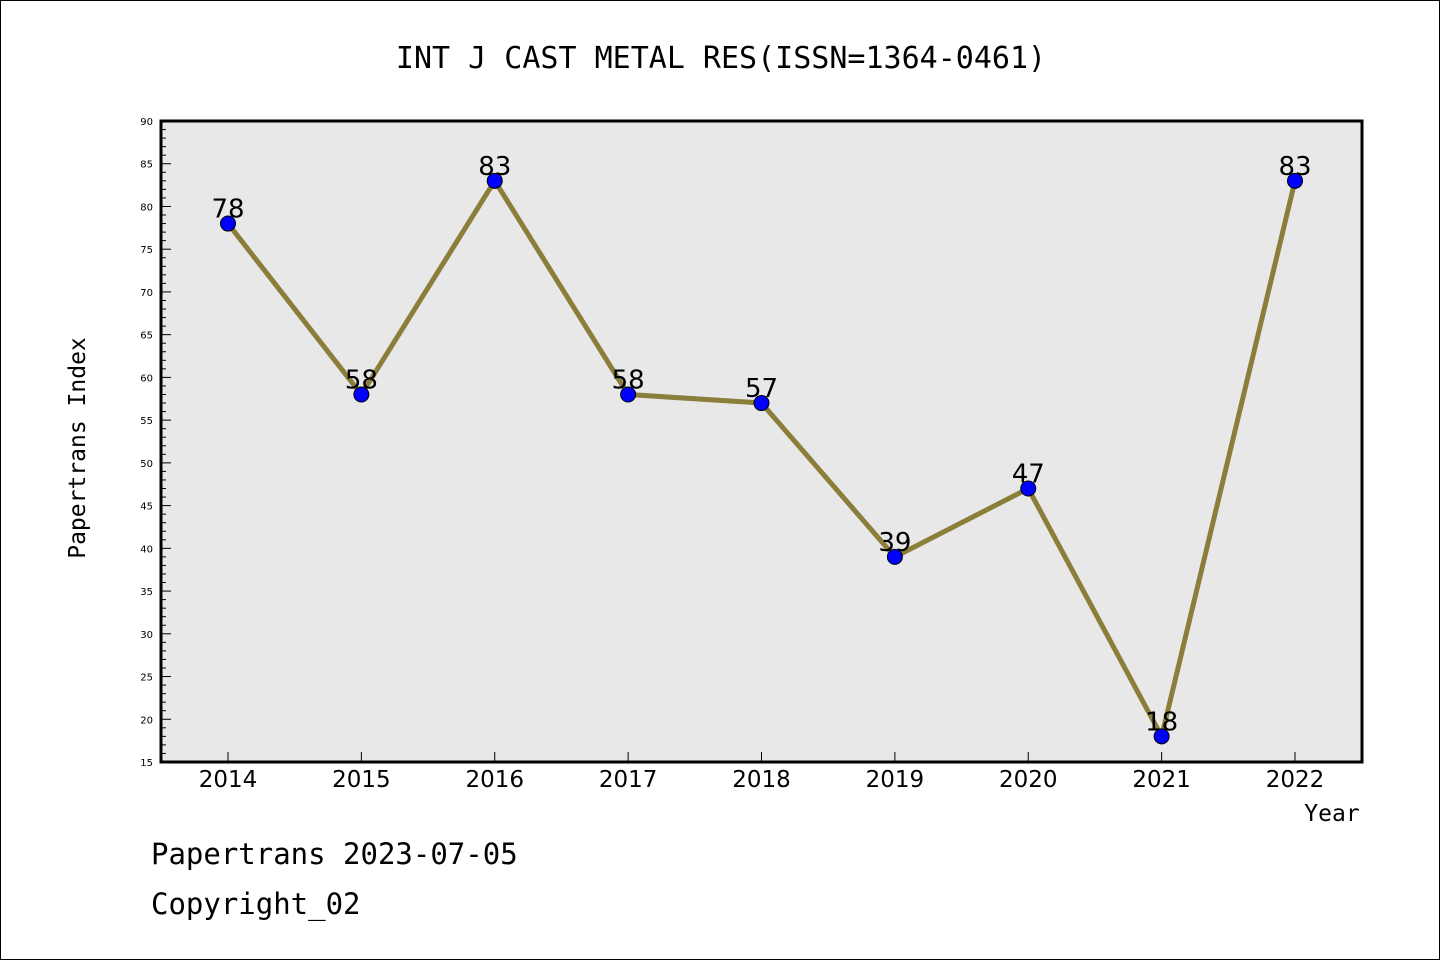  I want to click on y-tick-label: 70, so click(146, 293).